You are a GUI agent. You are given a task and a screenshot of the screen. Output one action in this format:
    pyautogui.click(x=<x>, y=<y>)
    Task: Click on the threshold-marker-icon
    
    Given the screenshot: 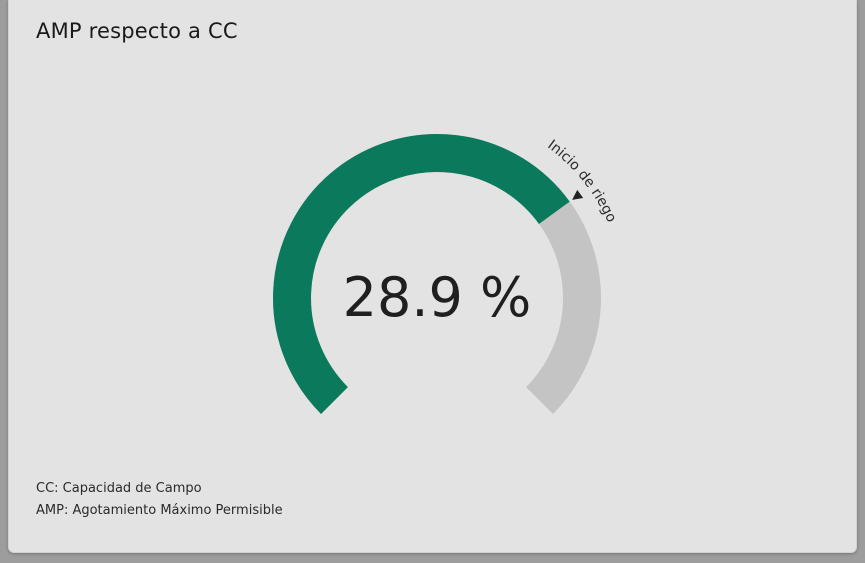 What is the action you would take?
    pyautogui.click(x=578, y=194)
    